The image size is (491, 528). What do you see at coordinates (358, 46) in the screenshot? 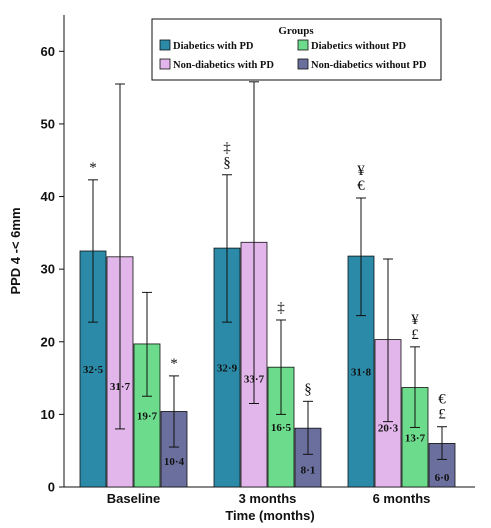
I see `legend-label: Diabetics without PD` at bounding box center [358, 46].